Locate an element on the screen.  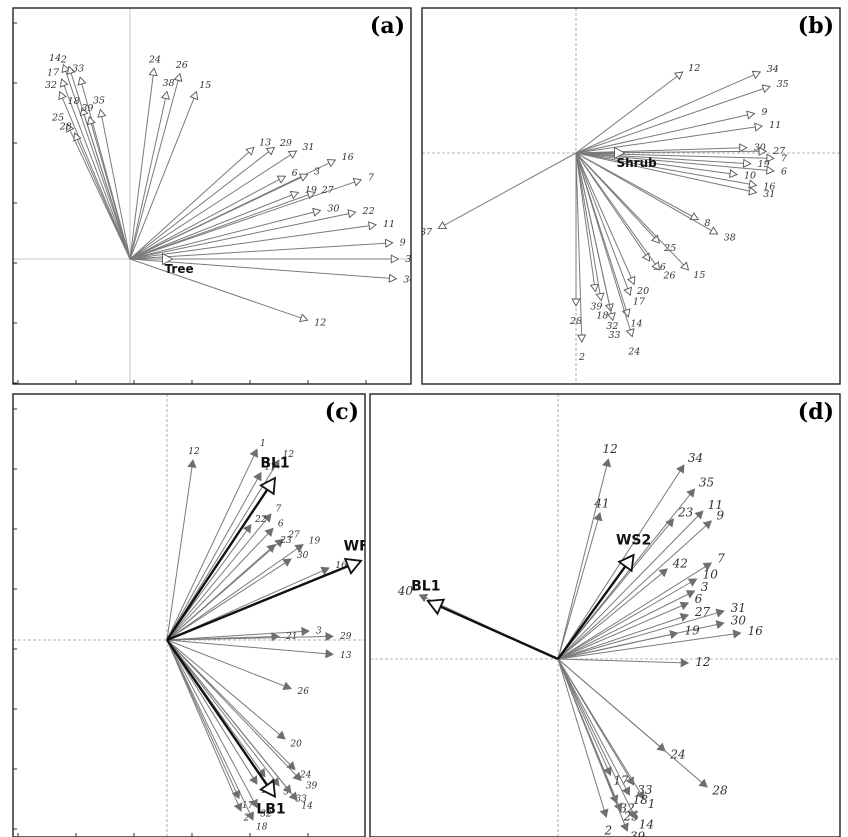
species-arrow: 30 is located at coordinates (237, 596).